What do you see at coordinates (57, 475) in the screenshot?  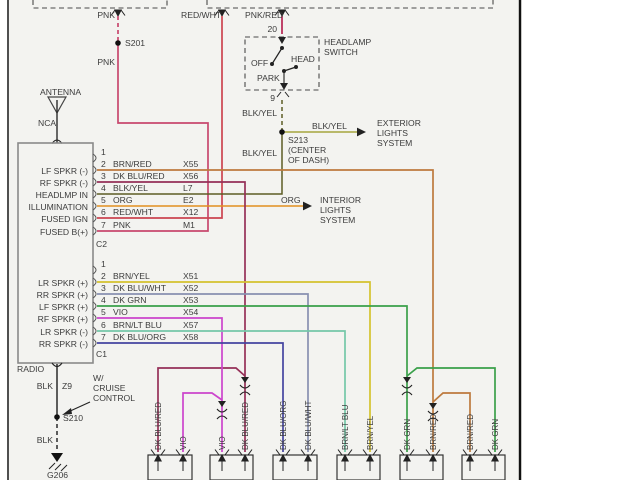 I see `label-g206: G206` at bounding box center [57, 475].